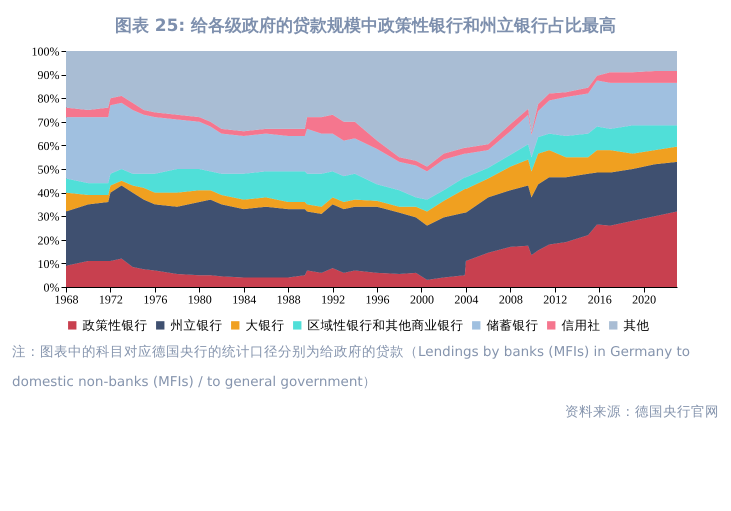  Describe the element at coordinates (512, 324) in the screenshot. I see `legend-label: 储蓄银行` at that location.